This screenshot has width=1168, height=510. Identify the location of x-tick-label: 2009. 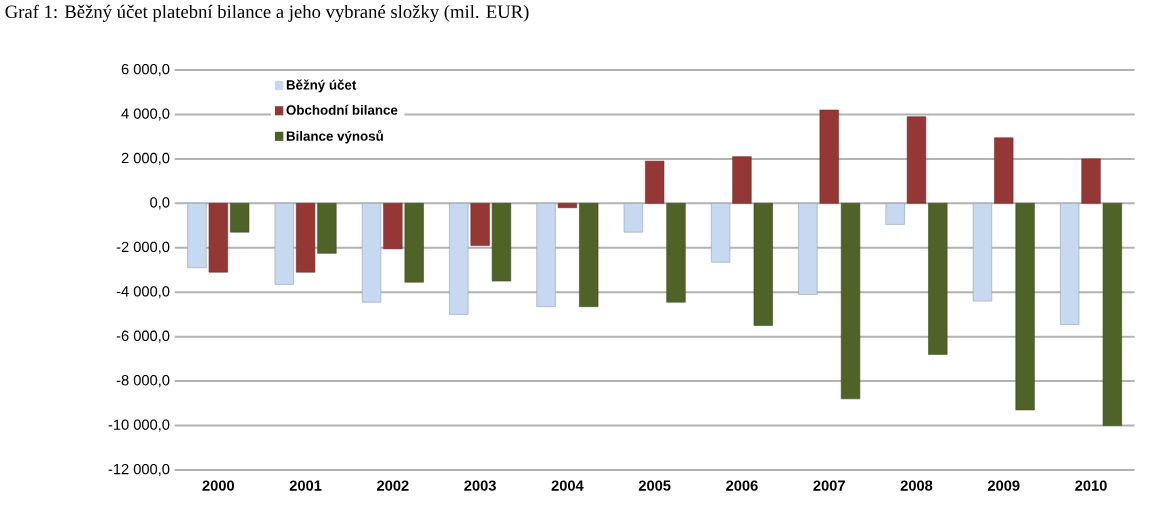
(1003, 485).